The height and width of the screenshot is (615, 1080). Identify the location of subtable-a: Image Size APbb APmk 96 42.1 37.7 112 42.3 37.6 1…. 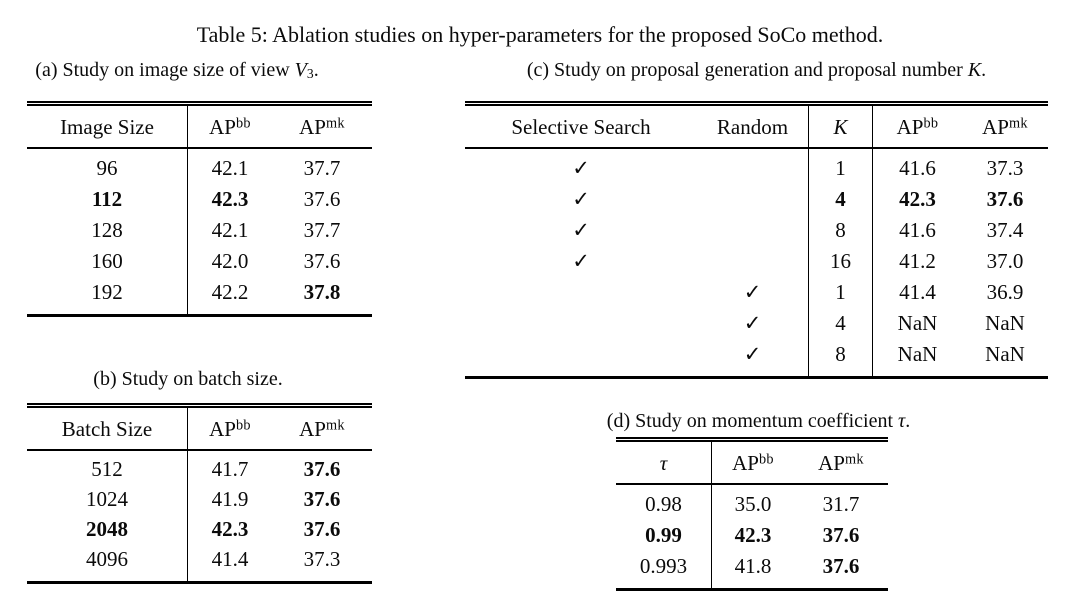
(199, 209).